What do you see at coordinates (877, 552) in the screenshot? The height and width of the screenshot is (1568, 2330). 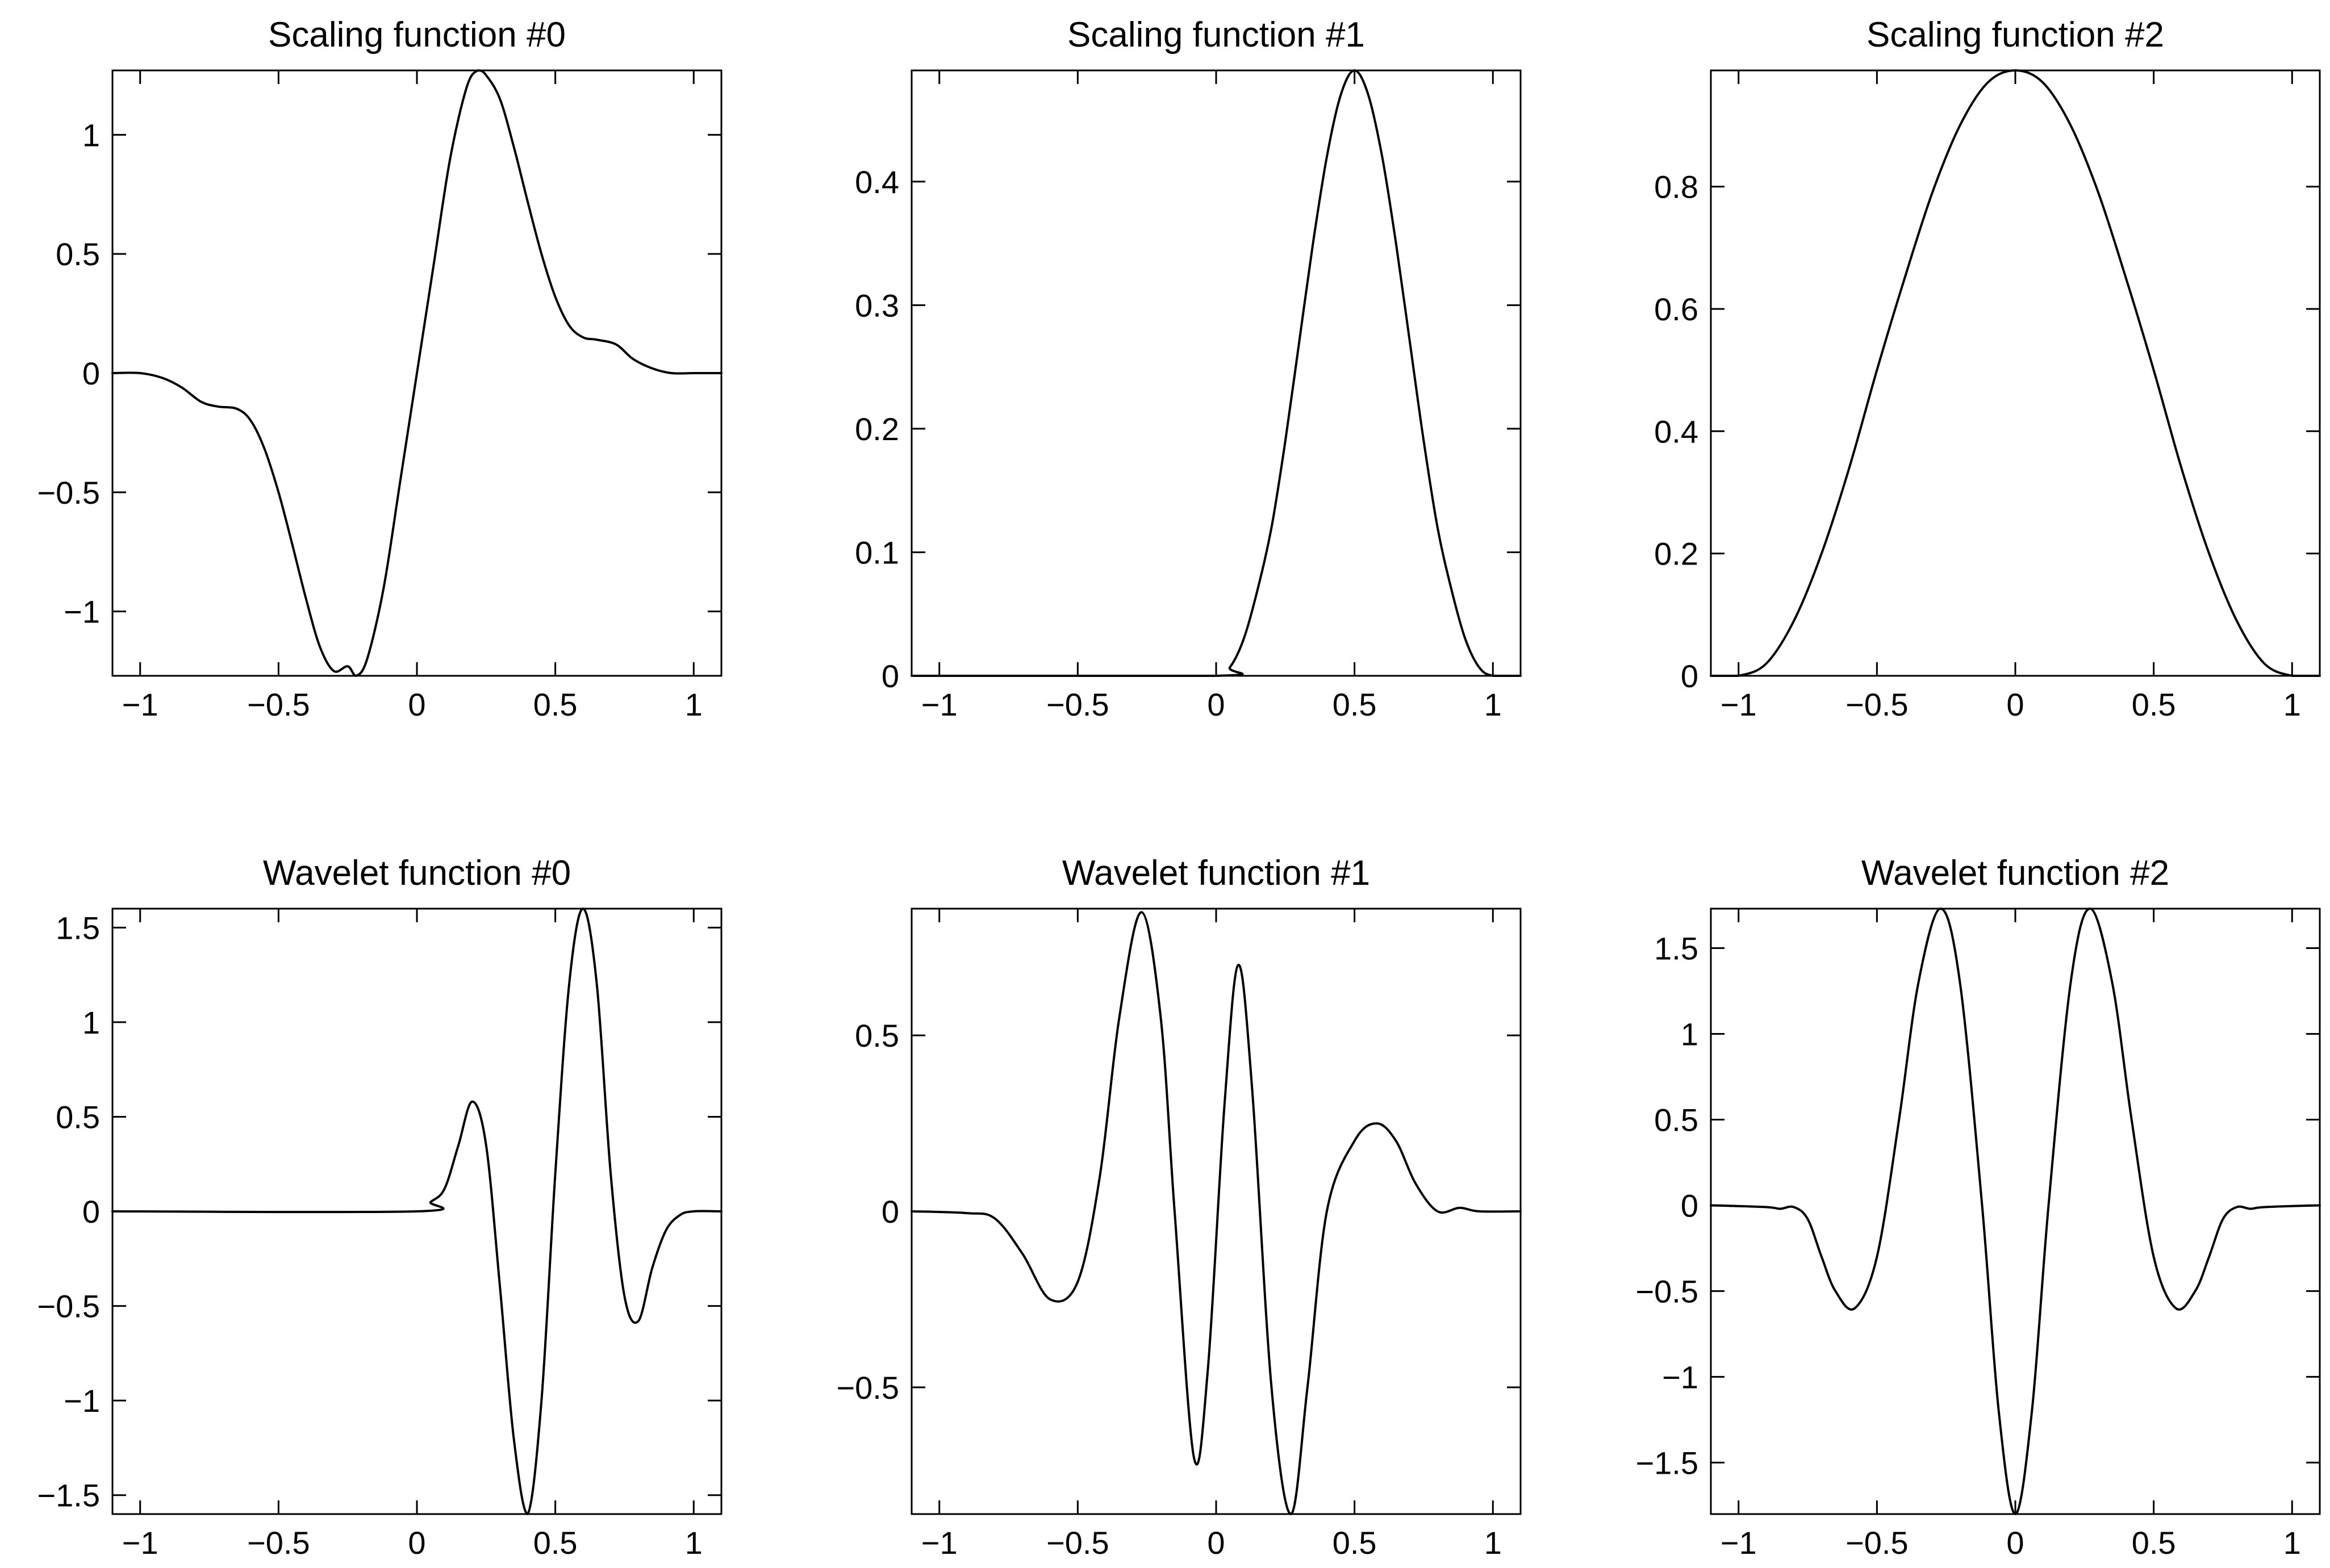 I see `y-tick-label: 0.1` at bounding box center [877, 552].